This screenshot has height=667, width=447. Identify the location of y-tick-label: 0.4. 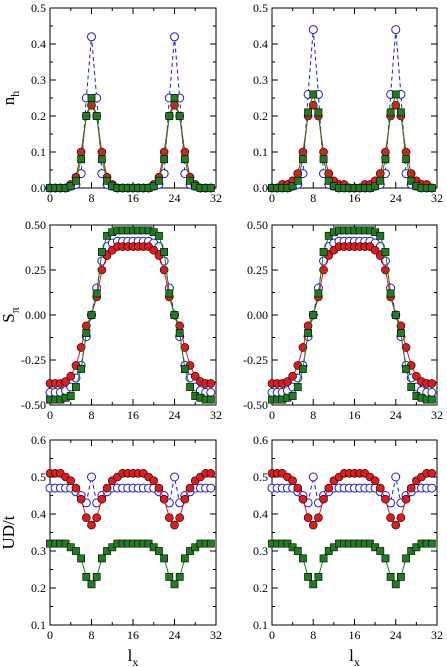
(260, 44).